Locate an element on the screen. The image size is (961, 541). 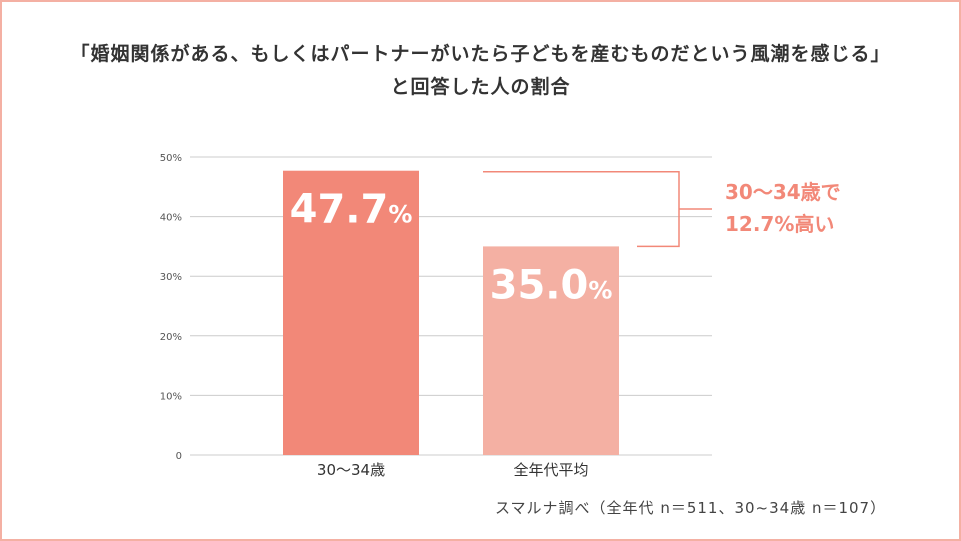
annotation-line1: 30〜34歳で is located at coordinates (783, 192).